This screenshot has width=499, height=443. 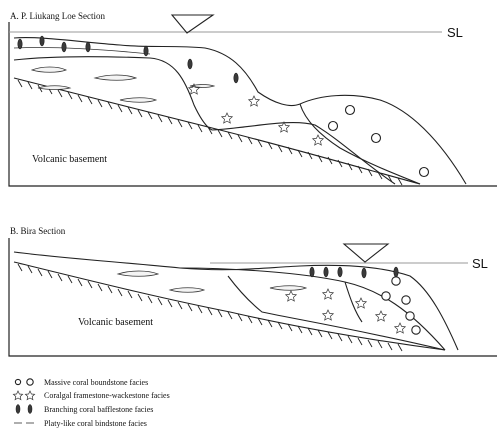 I want to click on legend-platy: Platy-like coral bindstone facies, so click(x=80, y=423).